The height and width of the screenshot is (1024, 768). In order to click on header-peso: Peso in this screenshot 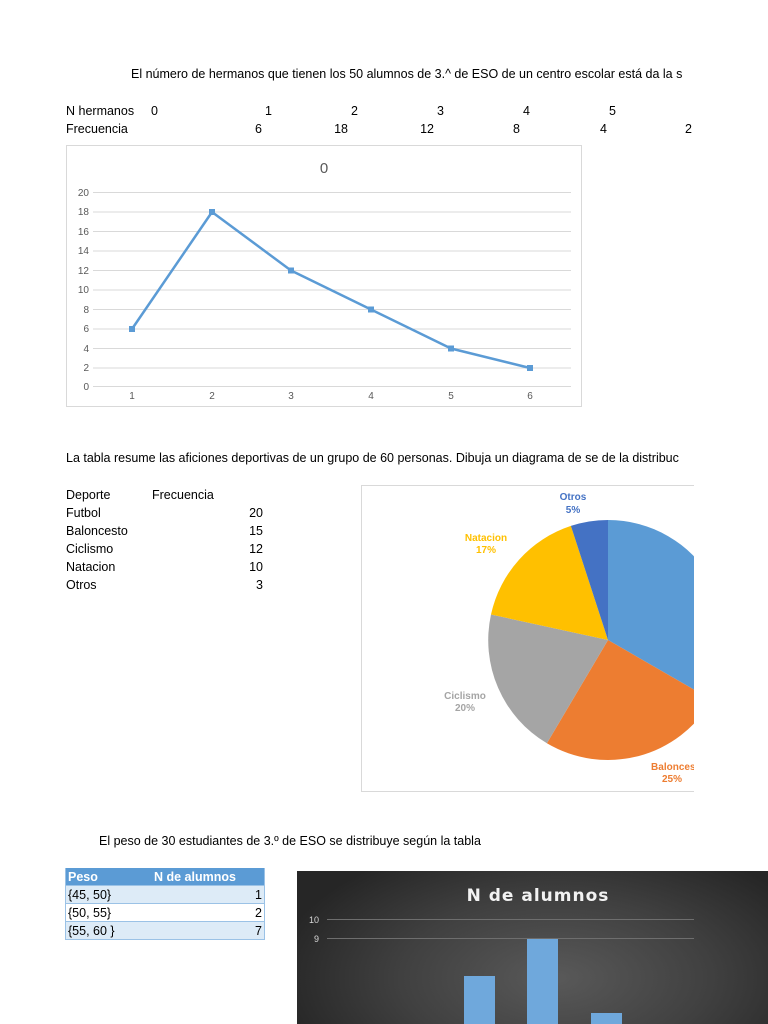, I will do `click(108, 877)`.